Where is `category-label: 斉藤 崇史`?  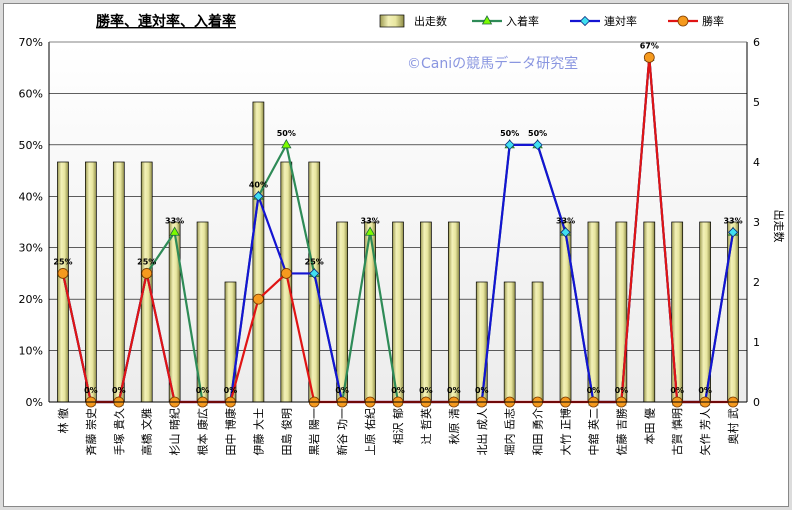 category-label: 斉藤 崇史 is located at coordinates (91, 432).